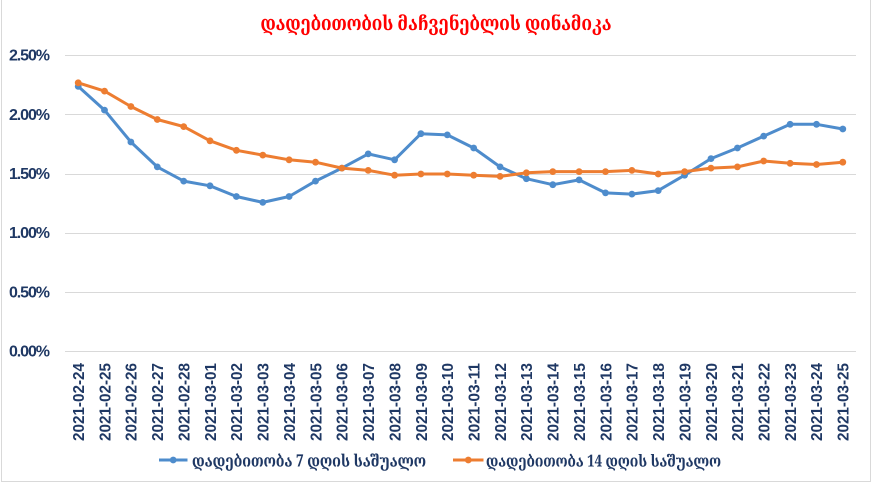 The height and width of the screenshot is (489, 872). I want to click on svg-text: 2021-03-10, so click(448, 402).